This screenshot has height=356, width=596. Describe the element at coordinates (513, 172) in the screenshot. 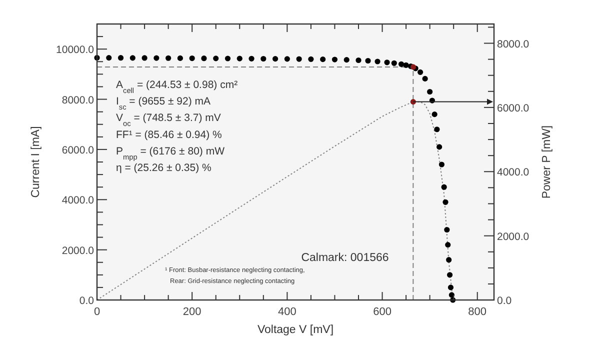

I see `y2-tick-label: 4000.0` at that location.